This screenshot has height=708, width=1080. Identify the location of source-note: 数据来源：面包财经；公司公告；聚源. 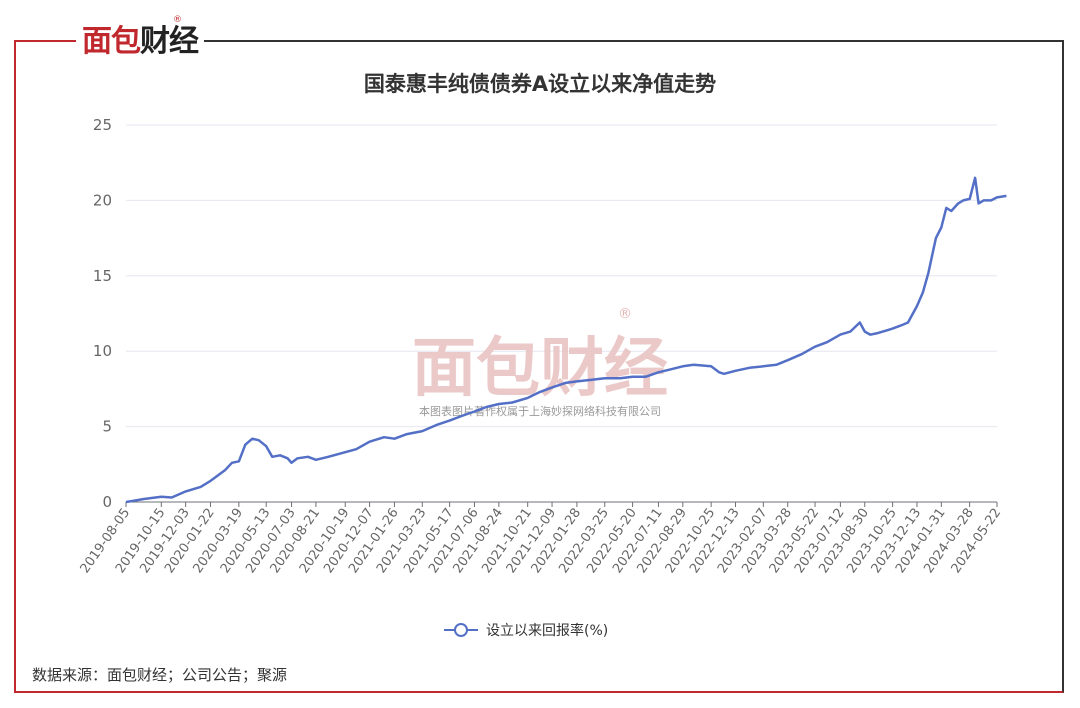
(160, 675).